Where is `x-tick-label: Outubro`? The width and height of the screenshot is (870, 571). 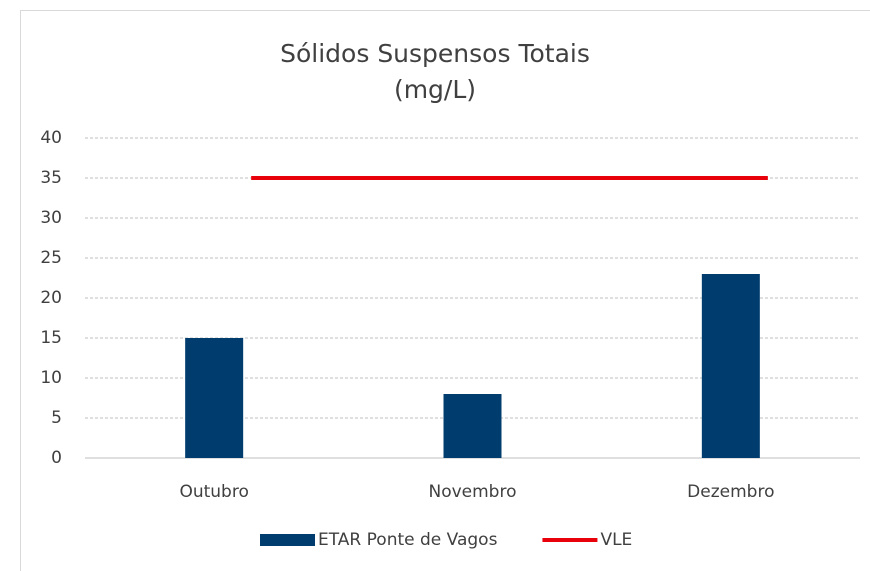
x-tick-label: Outubro is located at coordinates (213, 492).